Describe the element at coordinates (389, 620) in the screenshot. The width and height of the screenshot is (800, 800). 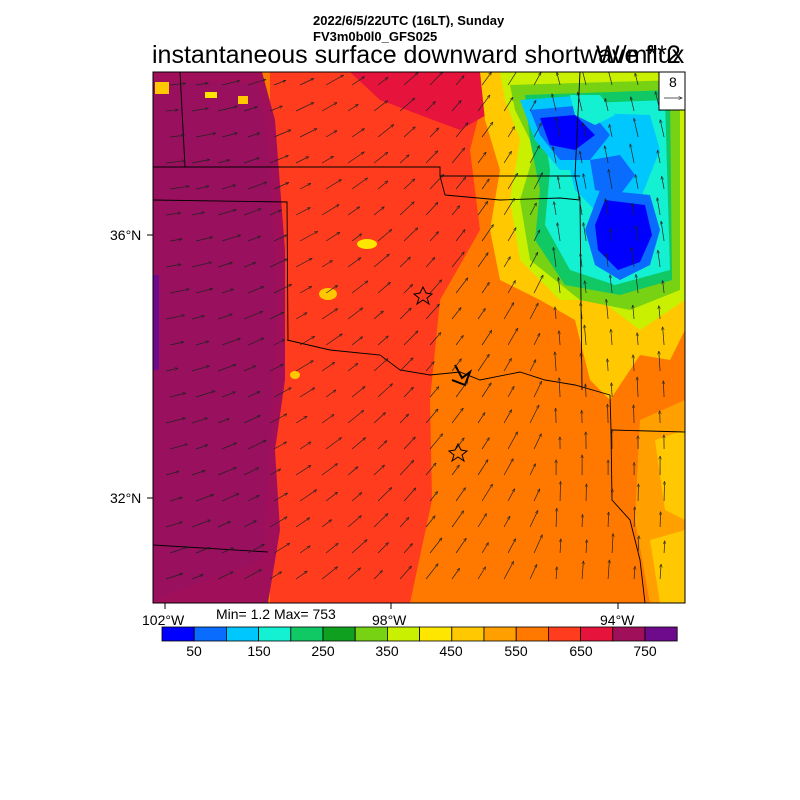
I see `lon-label-98w: 98°W` at that location.